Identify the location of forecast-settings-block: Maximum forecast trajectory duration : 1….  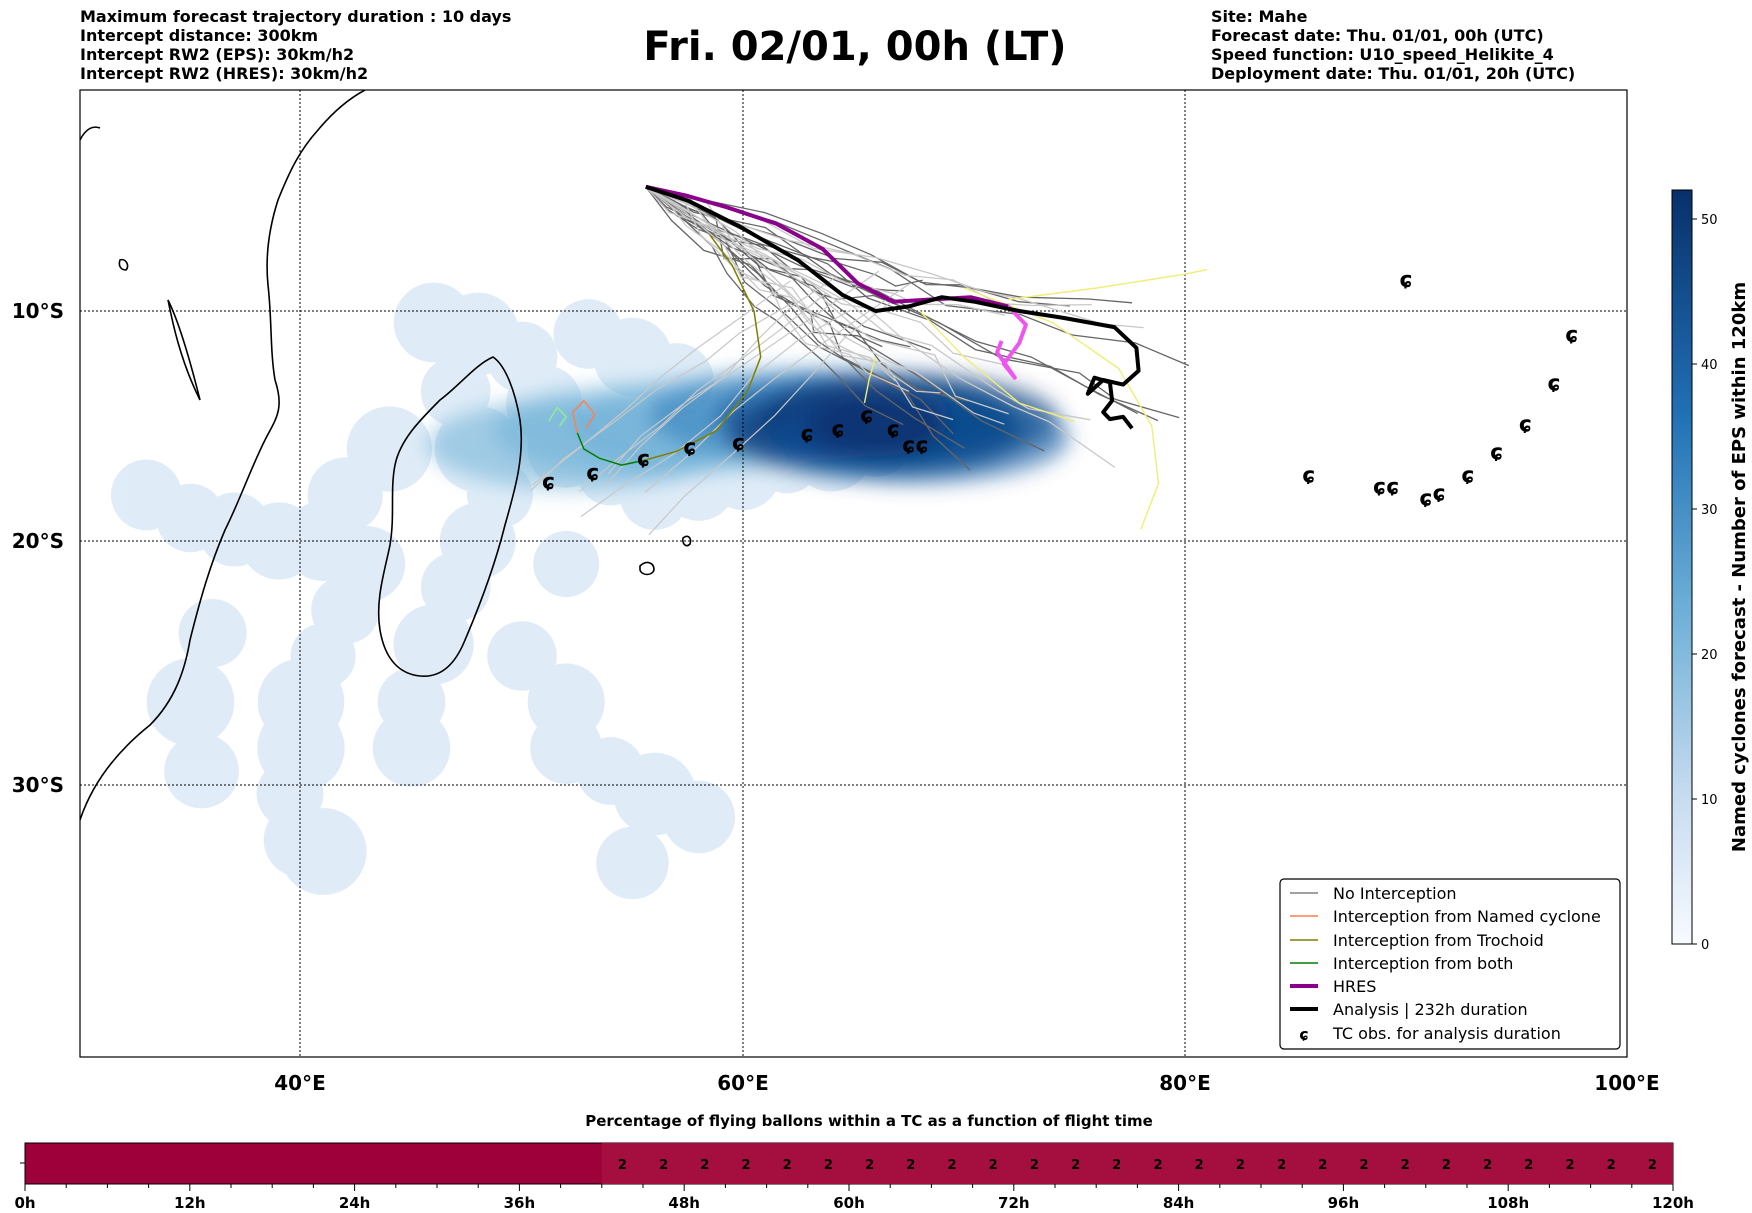
(295, 45).